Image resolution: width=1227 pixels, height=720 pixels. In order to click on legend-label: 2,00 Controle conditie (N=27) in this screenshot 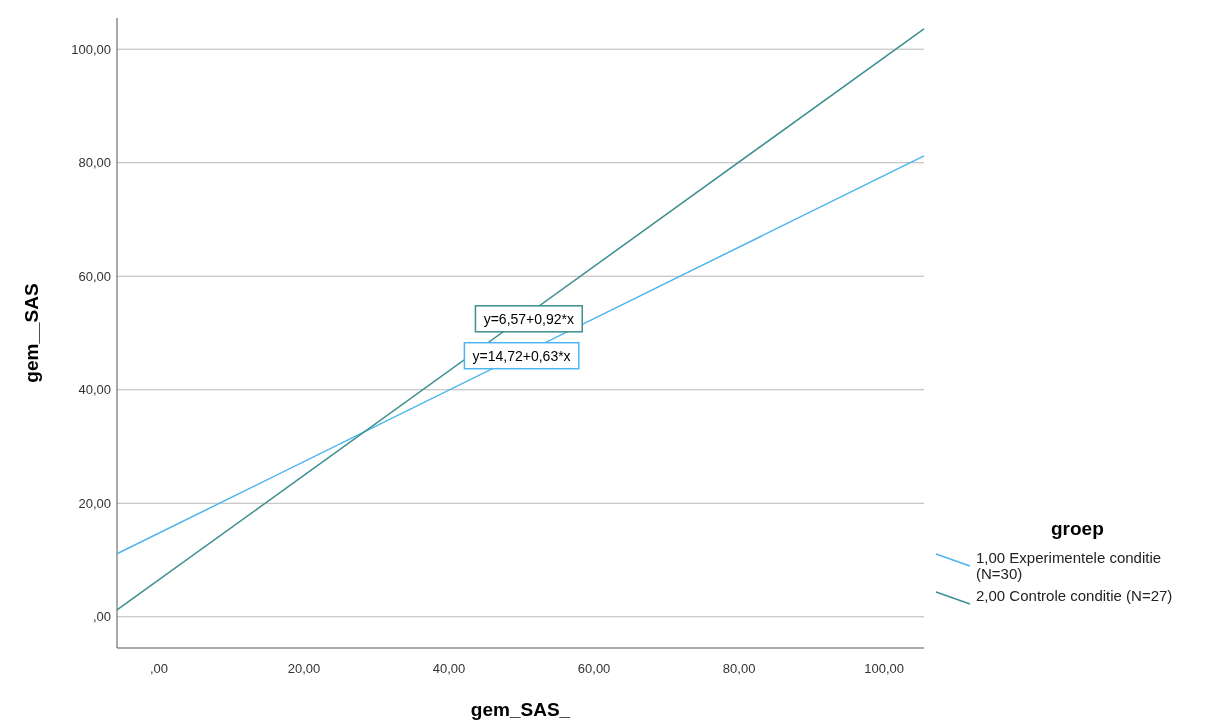, I will do `click(1074, 596)`.